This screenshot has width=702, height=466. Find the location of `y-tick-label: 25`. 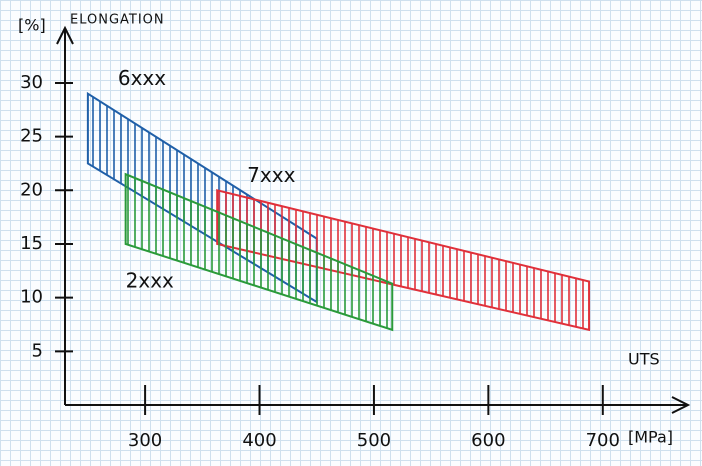

y-tick-label: 25 is located at coordinates (31, 136).